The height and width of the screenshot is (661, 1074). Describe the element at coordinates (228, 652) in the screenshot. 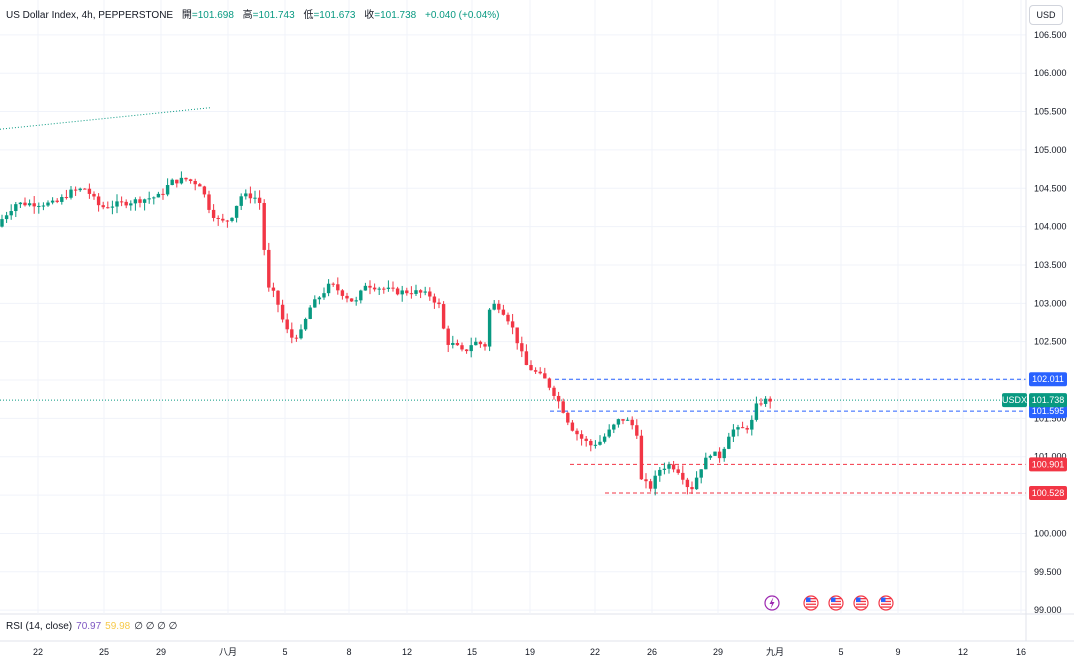

I see `time-tick-label: 八月` at that location.